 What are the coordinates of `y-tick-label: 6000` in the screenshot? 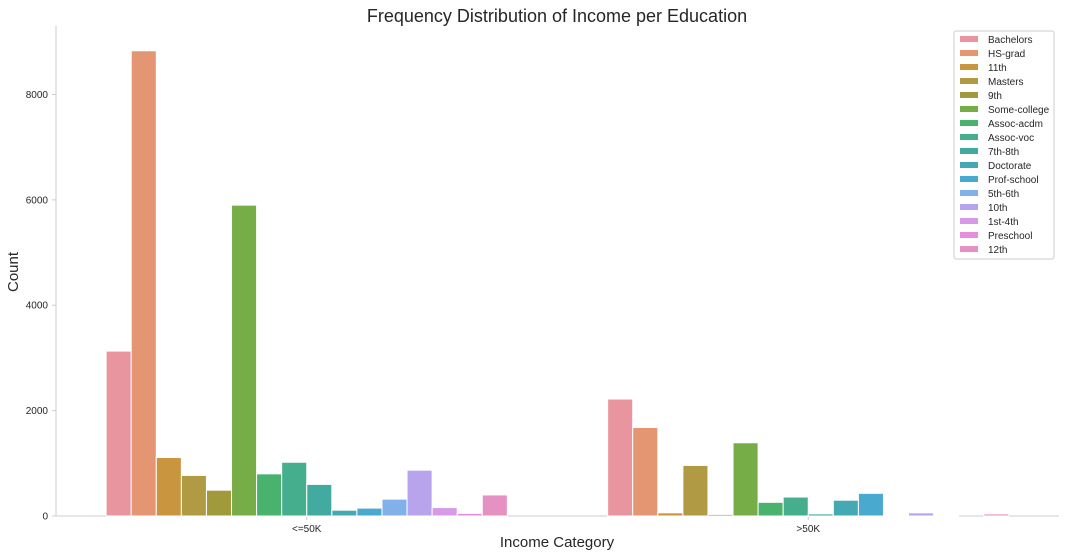 It's located at (37, 200).